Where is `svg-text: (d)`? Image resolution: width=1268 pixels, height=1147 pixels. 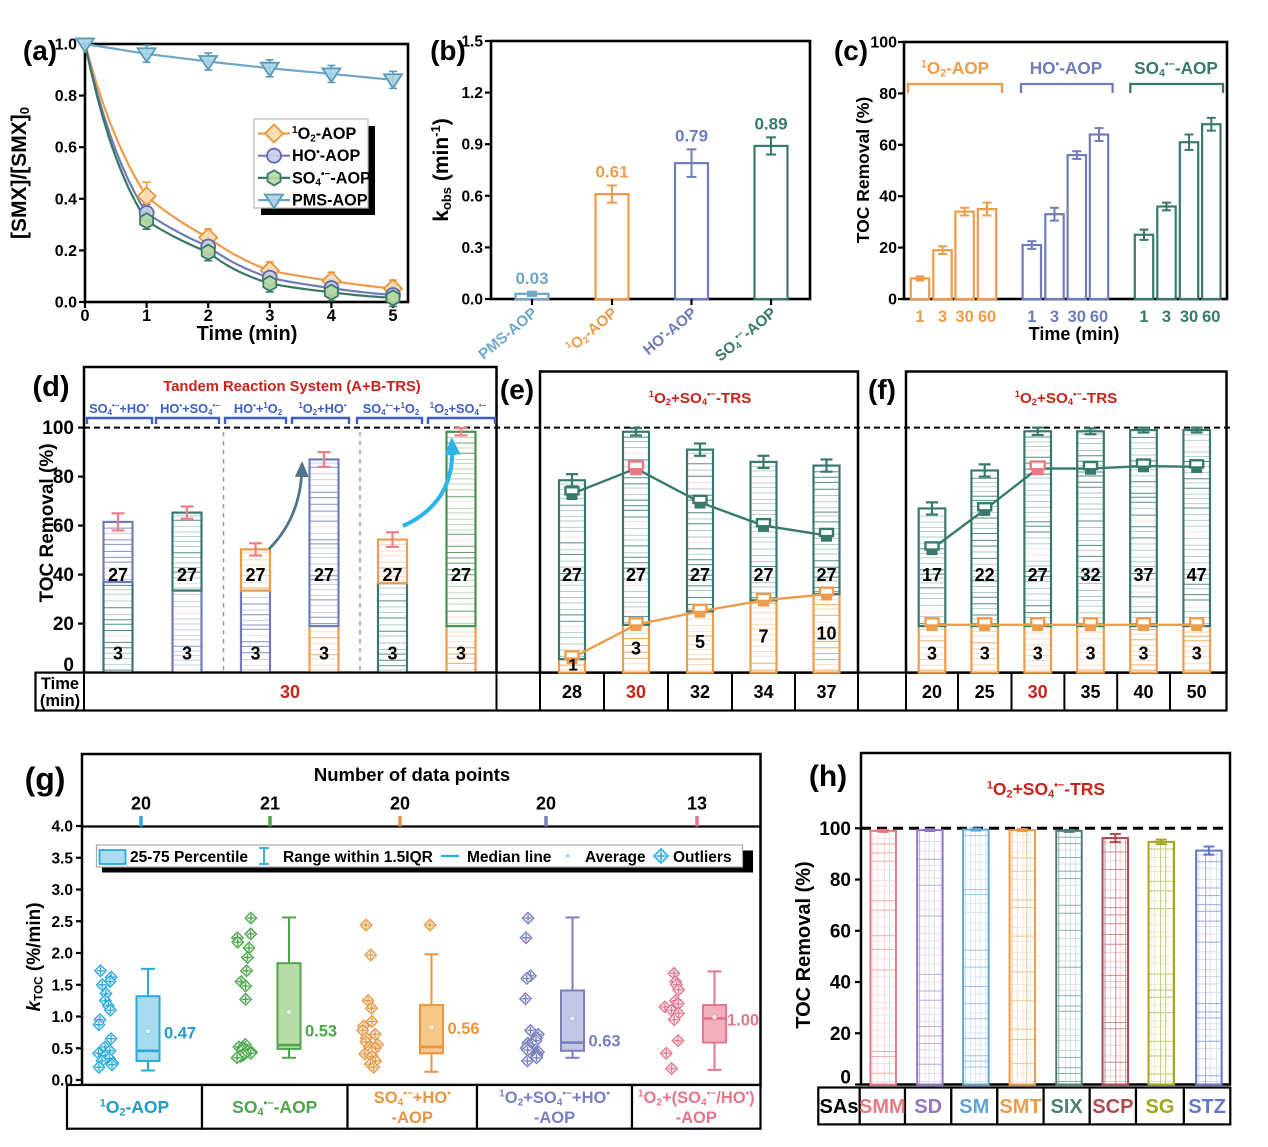
svg-text: (d) is located at coordinates (50, 387).